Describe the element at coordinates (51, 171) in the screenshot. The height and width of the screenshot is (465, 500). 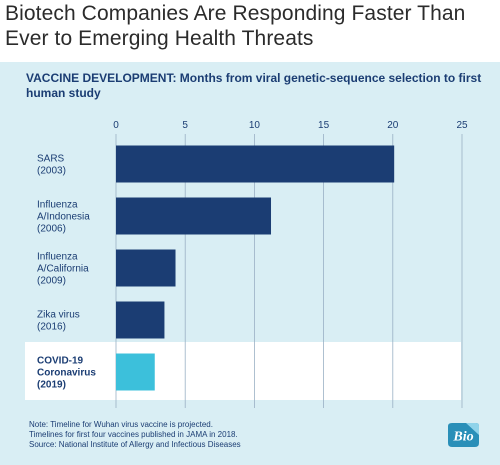
I see `category-label-line: (2003)` at that location.